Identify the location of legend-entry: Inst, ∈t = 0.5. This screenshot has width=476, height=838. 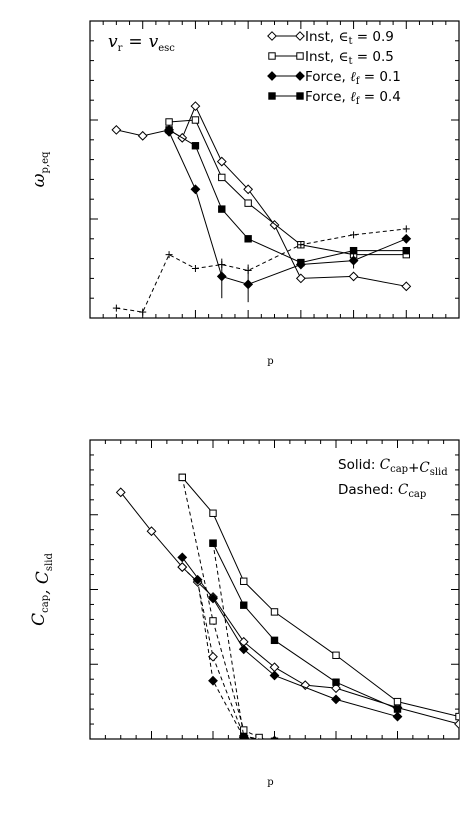
(331, 58).